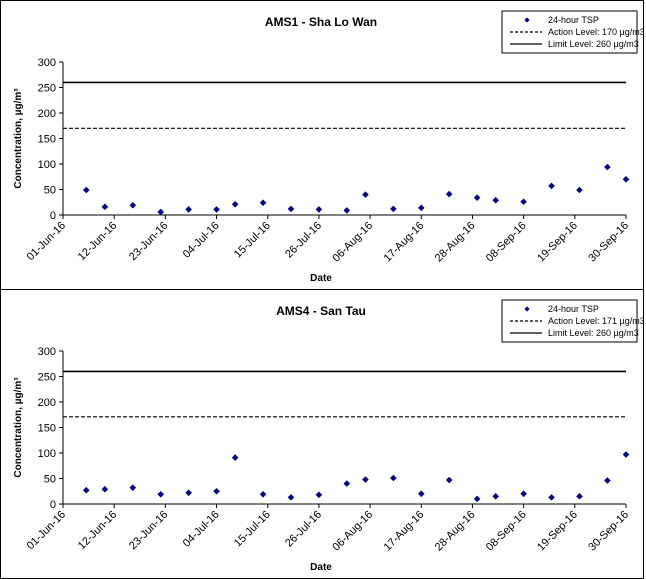  What do you see at coordinates (595, 321) in the screenshot?
I see `legend-label: Action Level: 171 µg/m3` at bounding box center [595, 321].